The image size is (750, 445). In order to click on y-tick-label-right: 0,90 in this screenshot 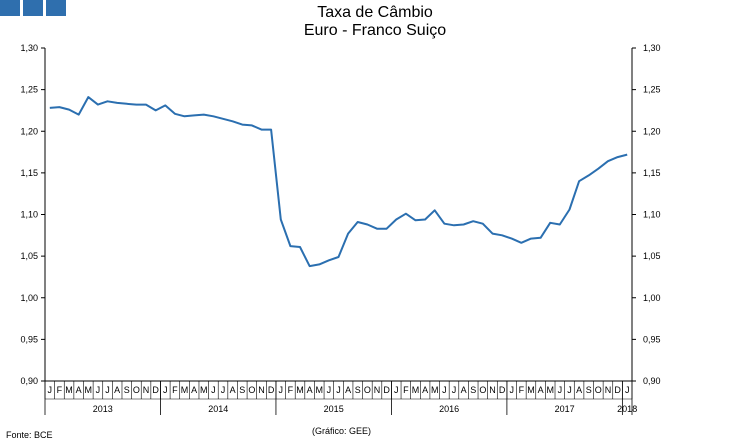, I will do `click(652, 381)`.